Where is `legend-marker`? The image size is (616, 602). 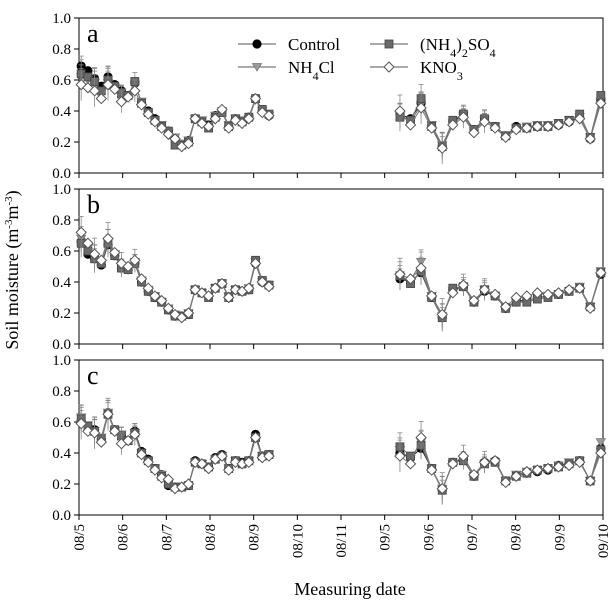 legend-marker is located at coordinates (257, 44).